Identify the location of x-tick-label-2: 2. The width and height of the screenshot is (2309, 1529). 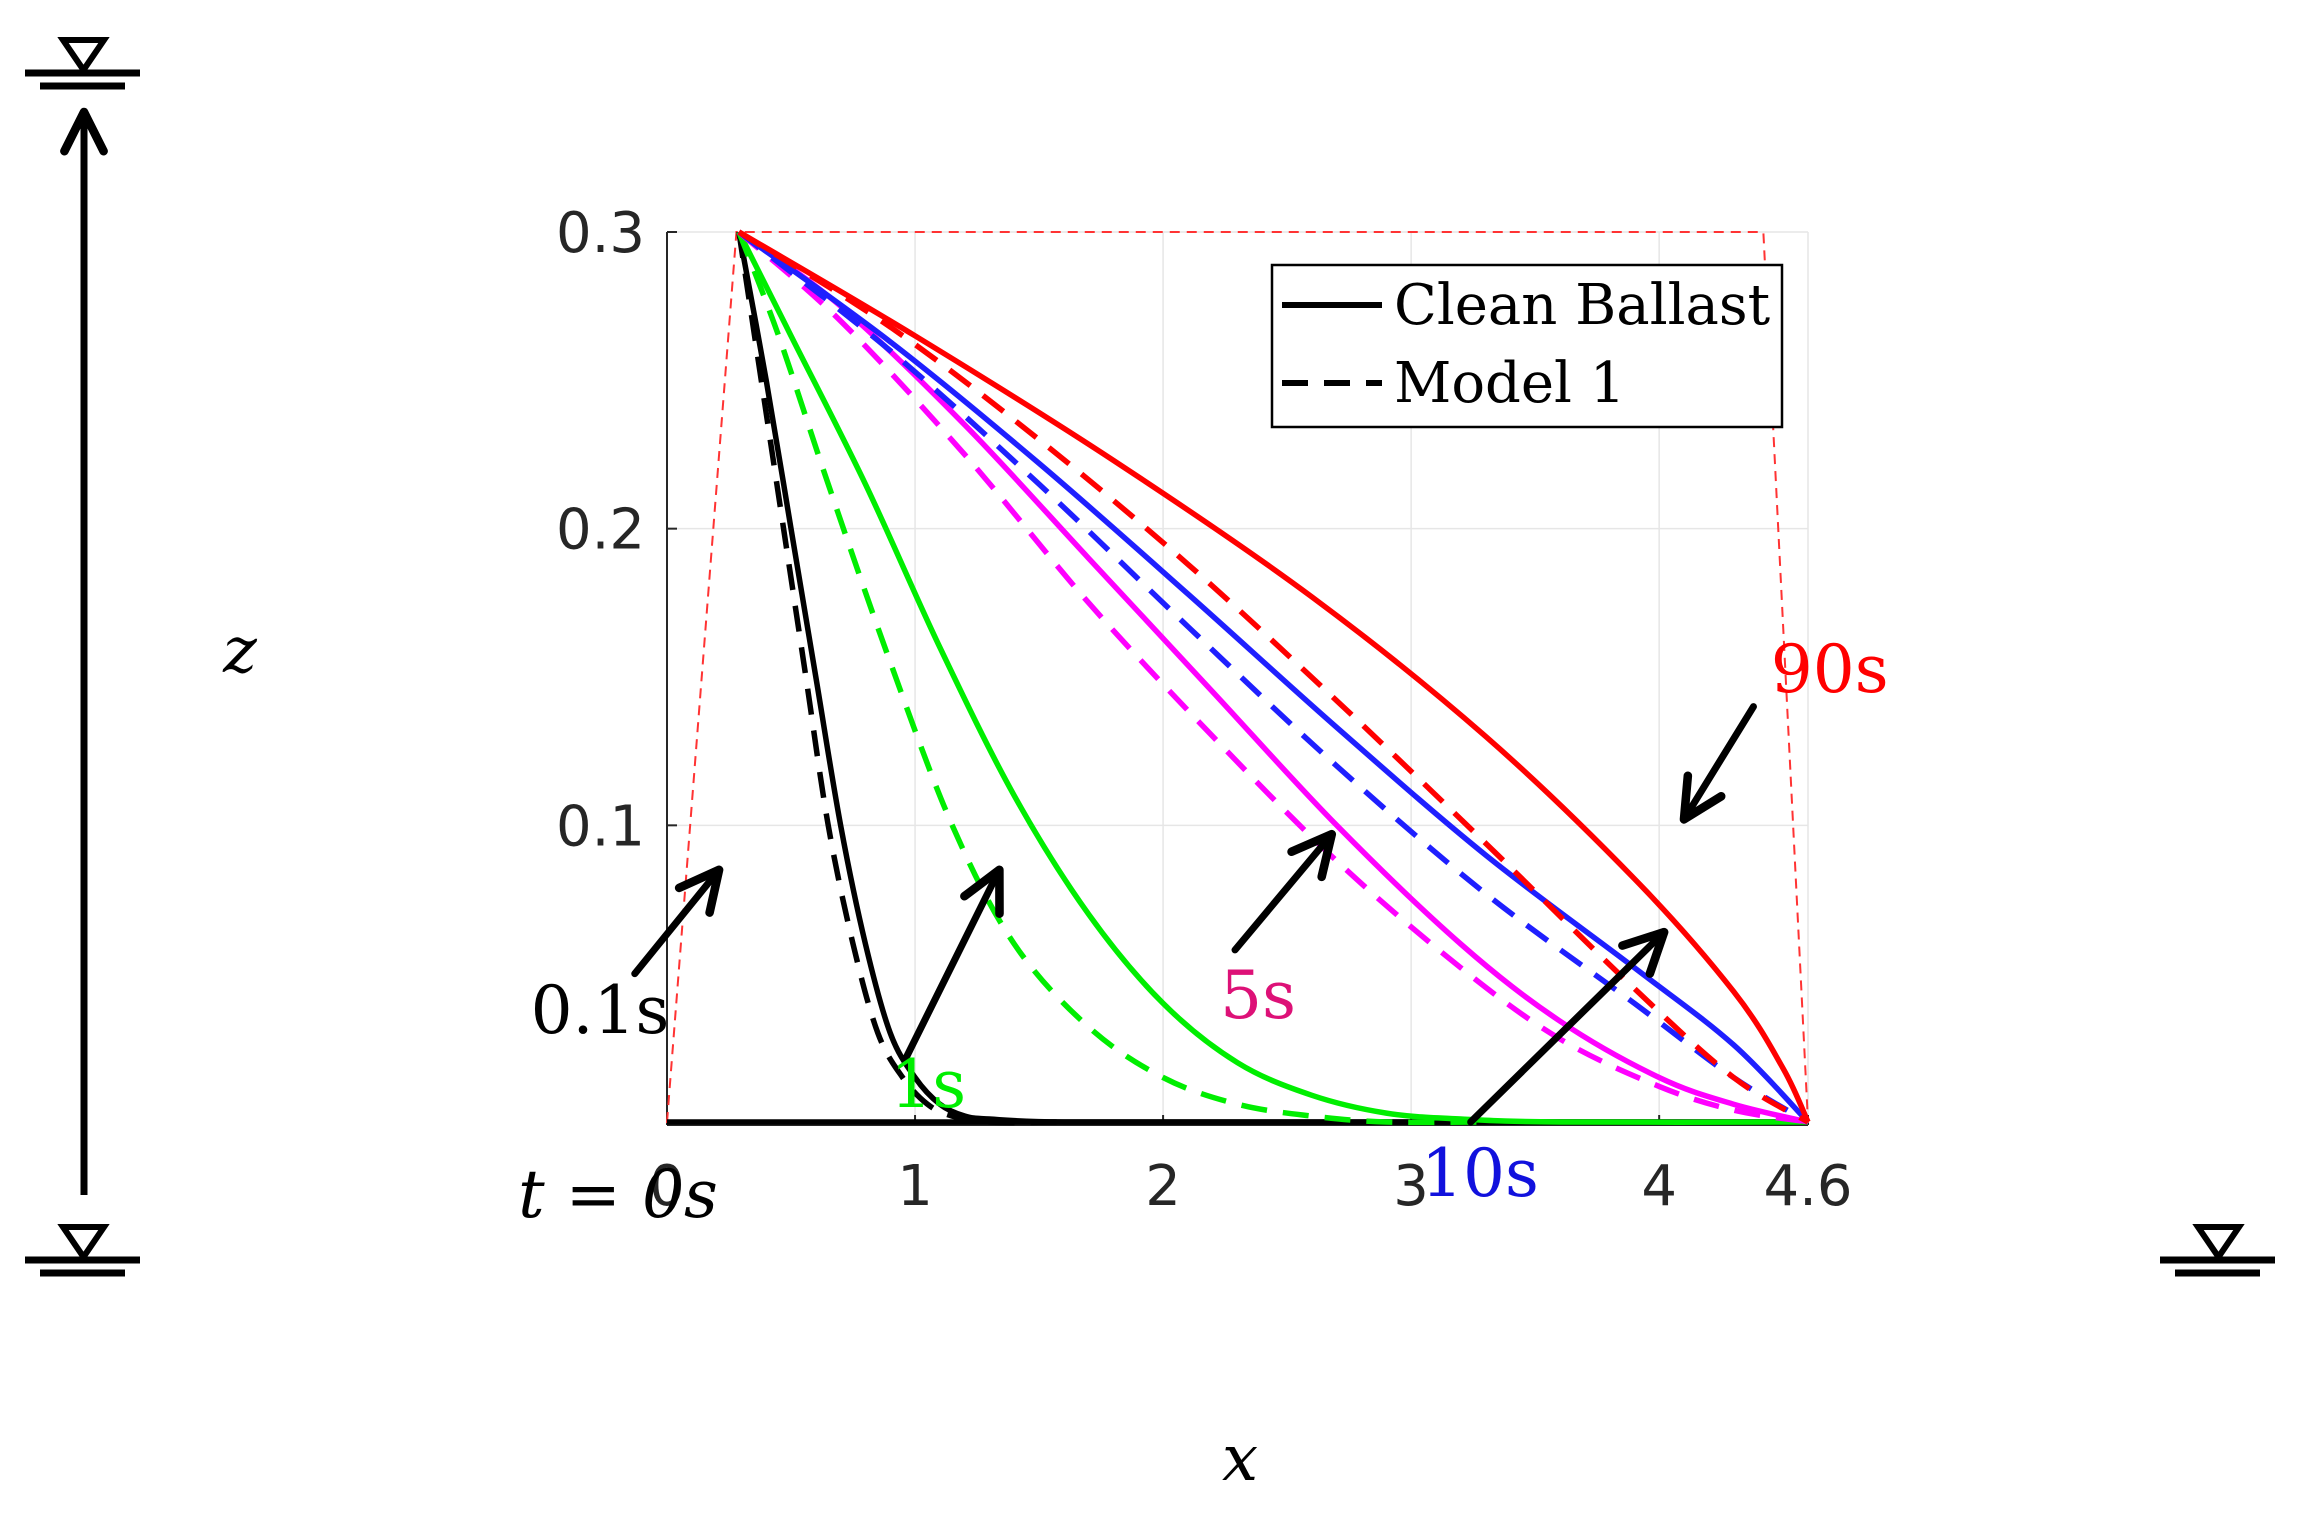
(1163, 1186).